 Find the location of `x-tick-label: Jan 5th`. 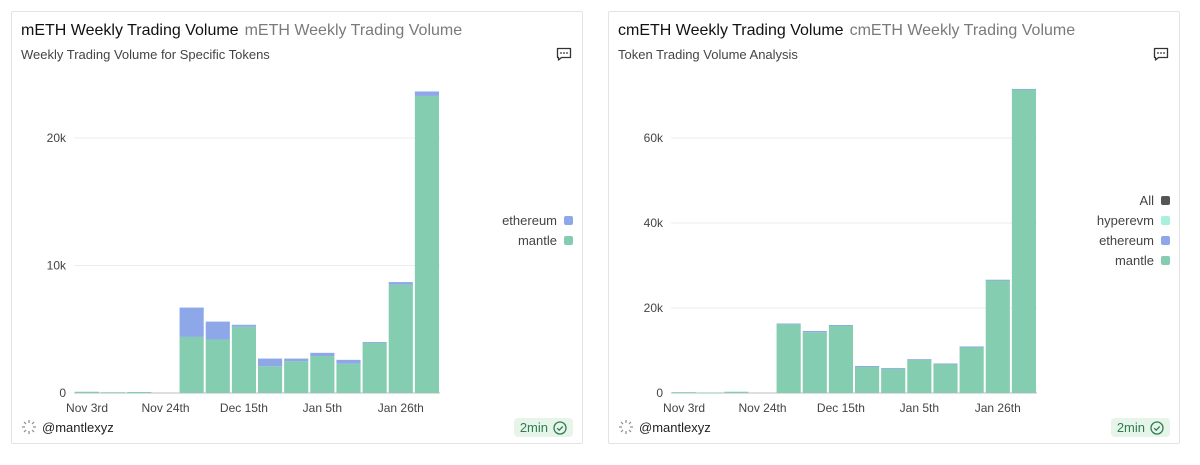

x-tick-label: Jan 5th is located at coordinates (919, 408).